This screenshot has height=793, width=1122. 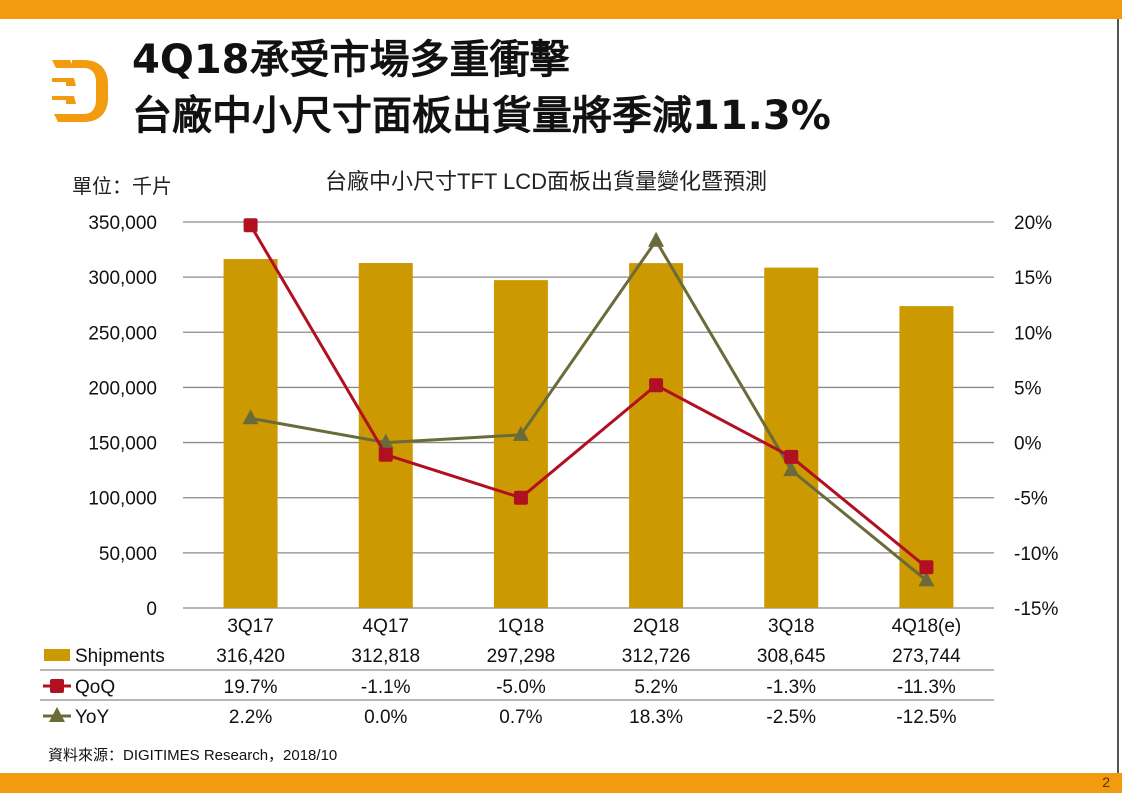 What do you see at coordinates (481, 88) in the screenshot?
I see `slide-title: 4Q18承受市場多重衝擊 台廠中小尺寸面板出貨量將季減11.3%` at bounding box center [481, 88].